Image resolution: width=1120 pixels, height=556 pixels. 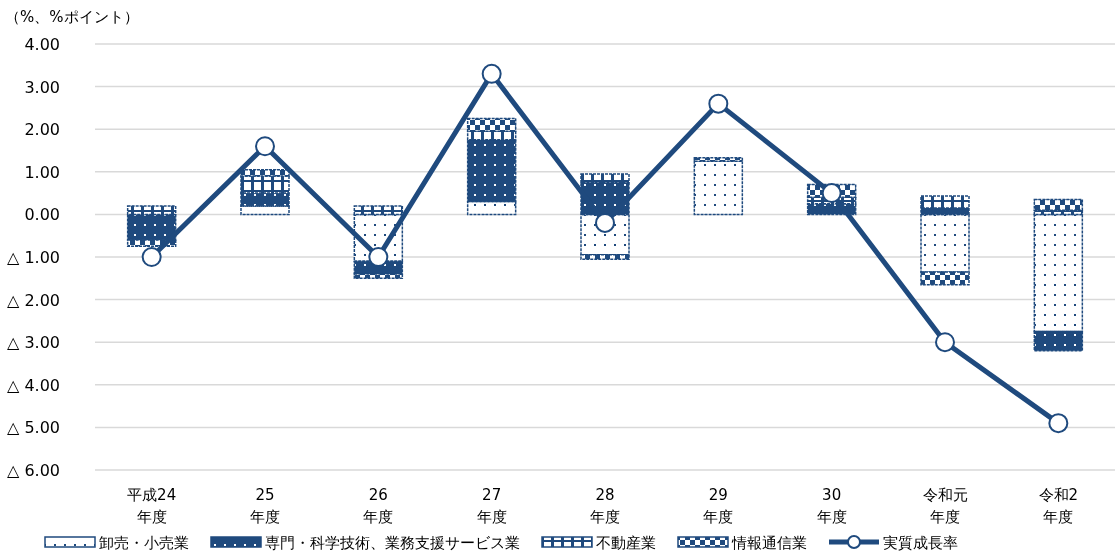 I want to click on legend-label: 卸売・小売業, so click(x=144, y=543).